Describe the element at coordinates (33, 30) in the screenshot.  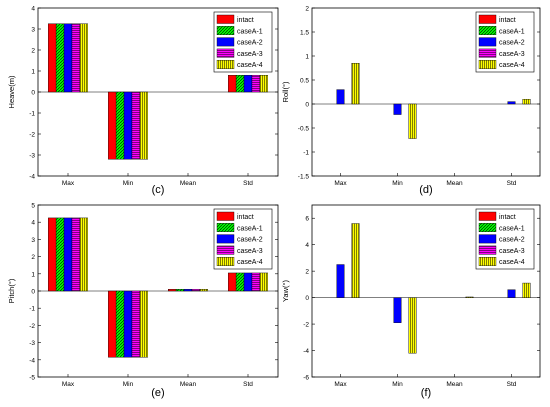
I see `y-tick-label: 3` at that location.